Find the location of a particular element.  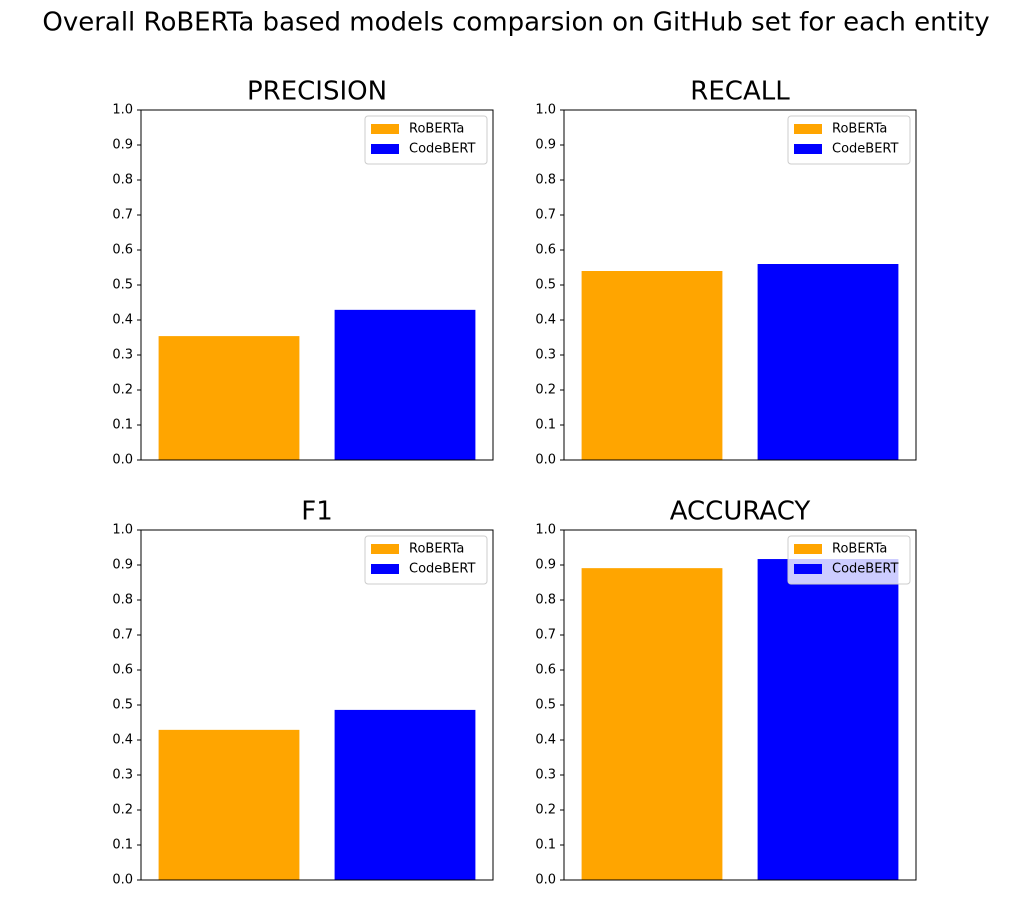

subplot-title: F1 is located at coordinates (317, 512).